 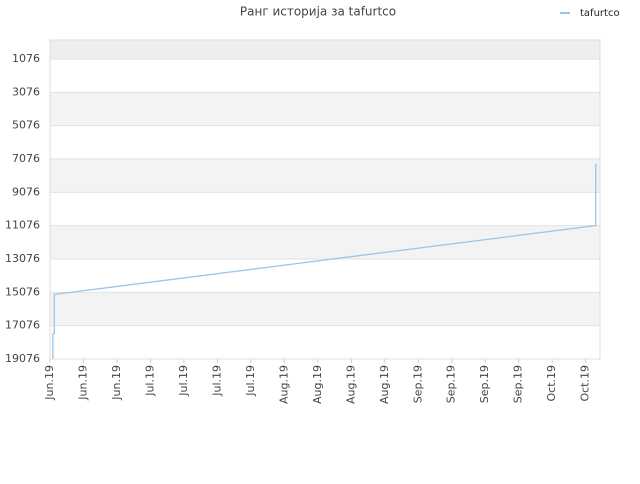 I want to click on y-tick-label: 3076, so click(x=26, y=91).